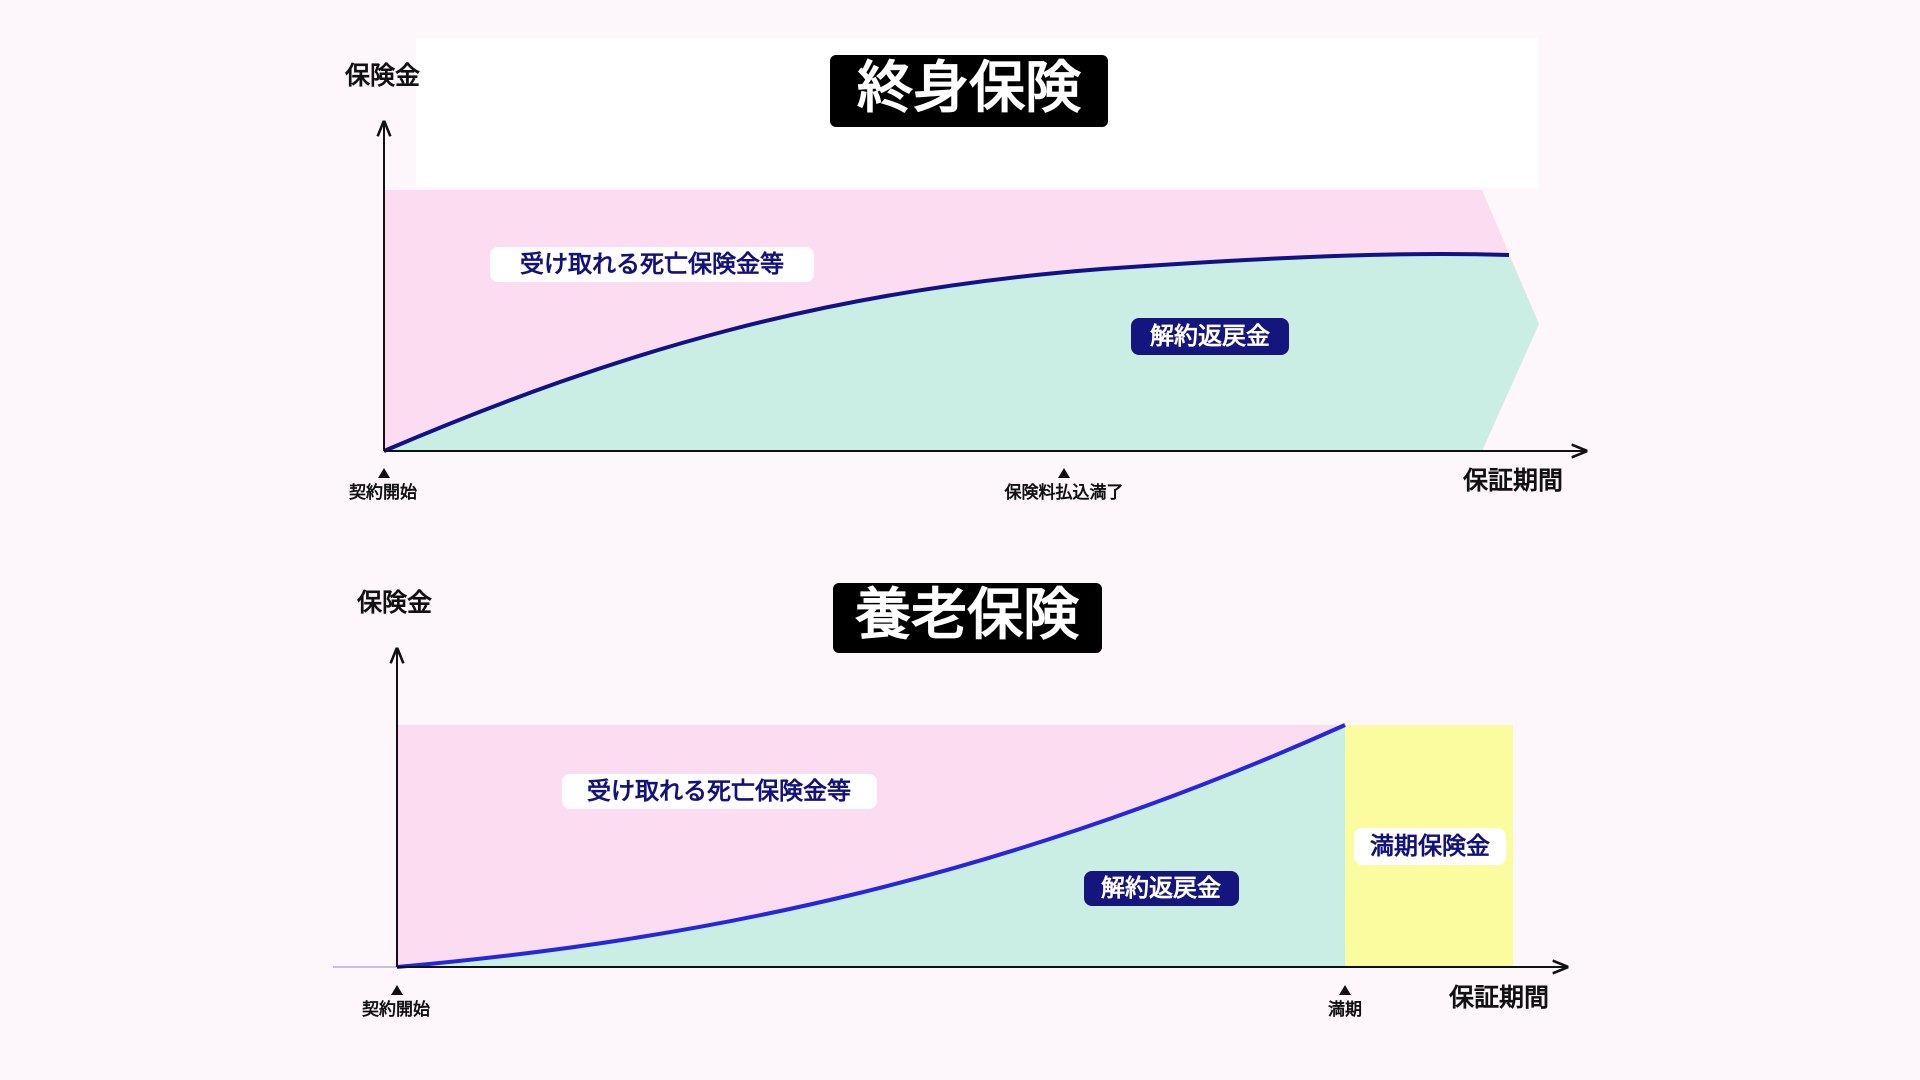 This screenshot has width=1920, height=1080. Describe the element at coordinates (969, 88) in the screenshot. I see `title: 終身保険` at that location.